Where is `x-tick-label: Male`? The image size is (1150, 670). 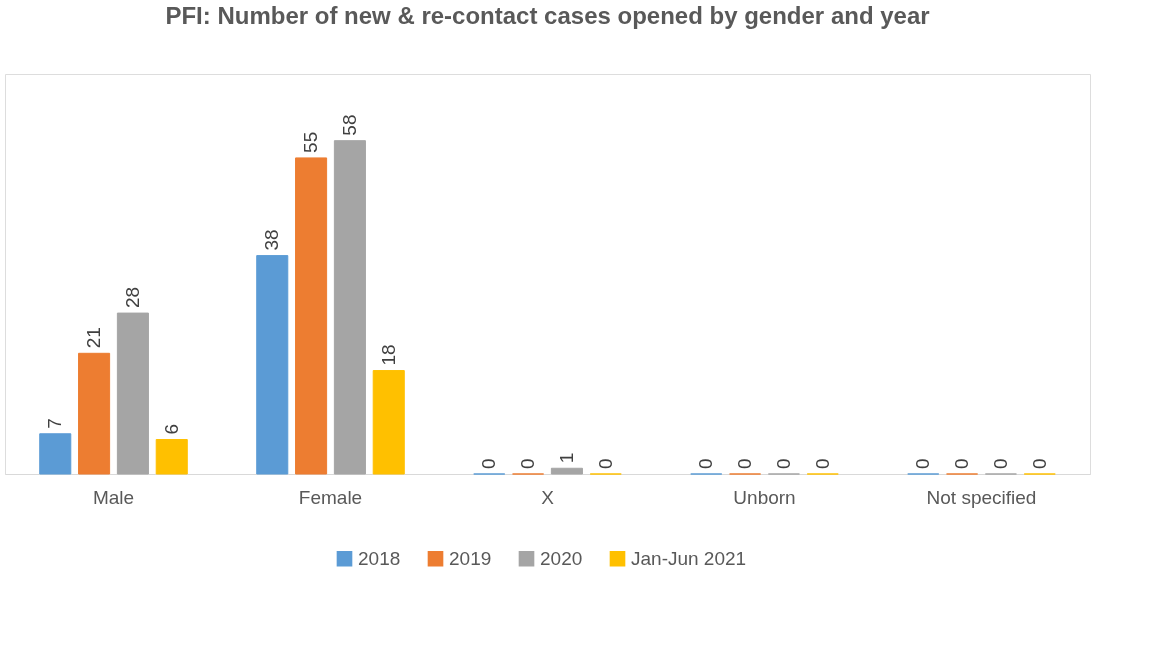
x-tick-label: Male is located at coordinates (113, 497).